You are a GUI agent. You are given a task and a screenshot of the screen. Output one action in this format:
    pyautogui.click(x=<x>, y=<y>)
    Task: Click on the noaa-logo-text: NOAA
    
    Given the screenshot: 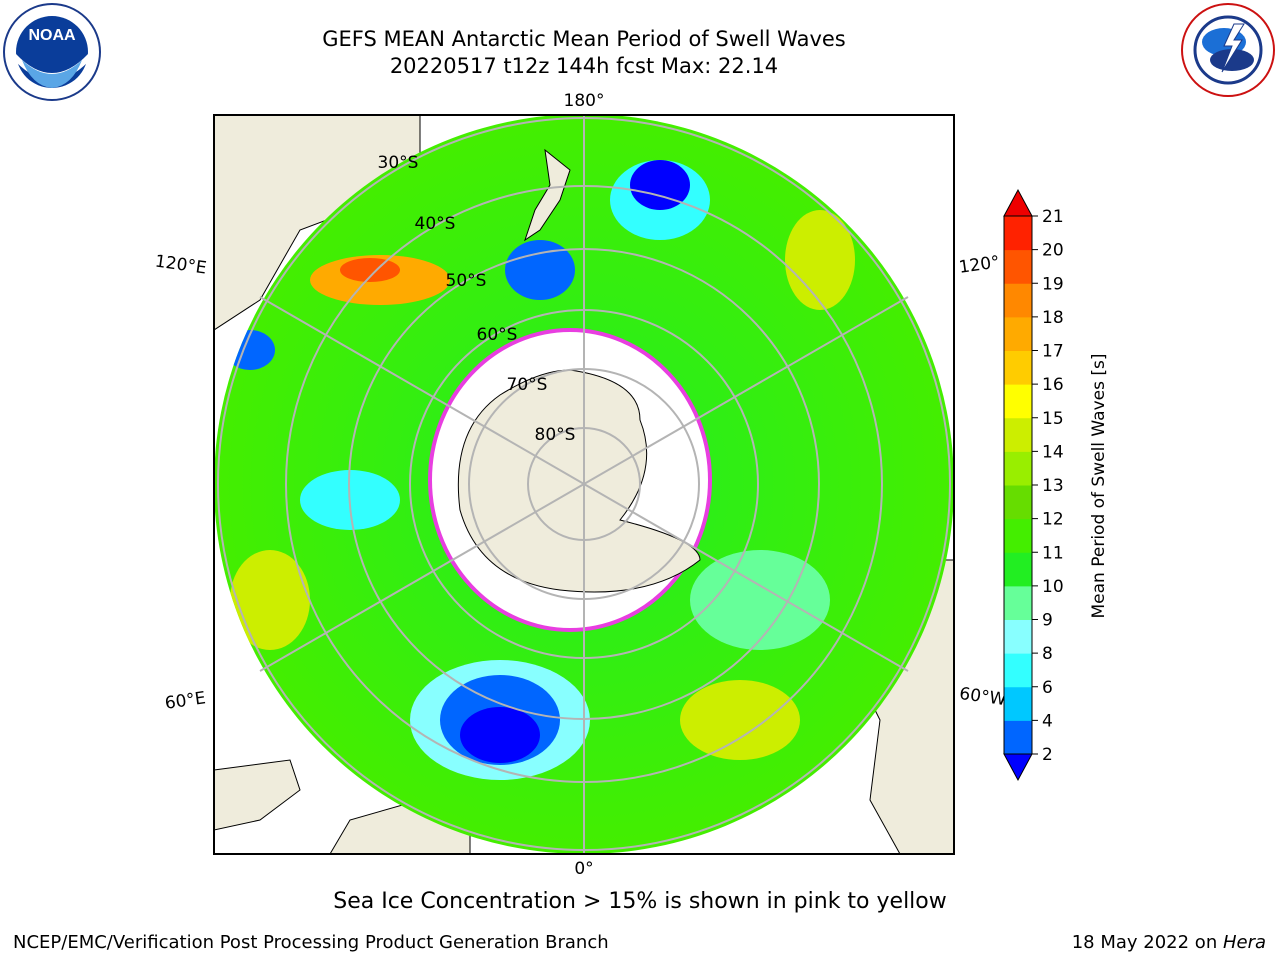 What is the action you would take?
    pyautogui.click(x=52, y=35)
    